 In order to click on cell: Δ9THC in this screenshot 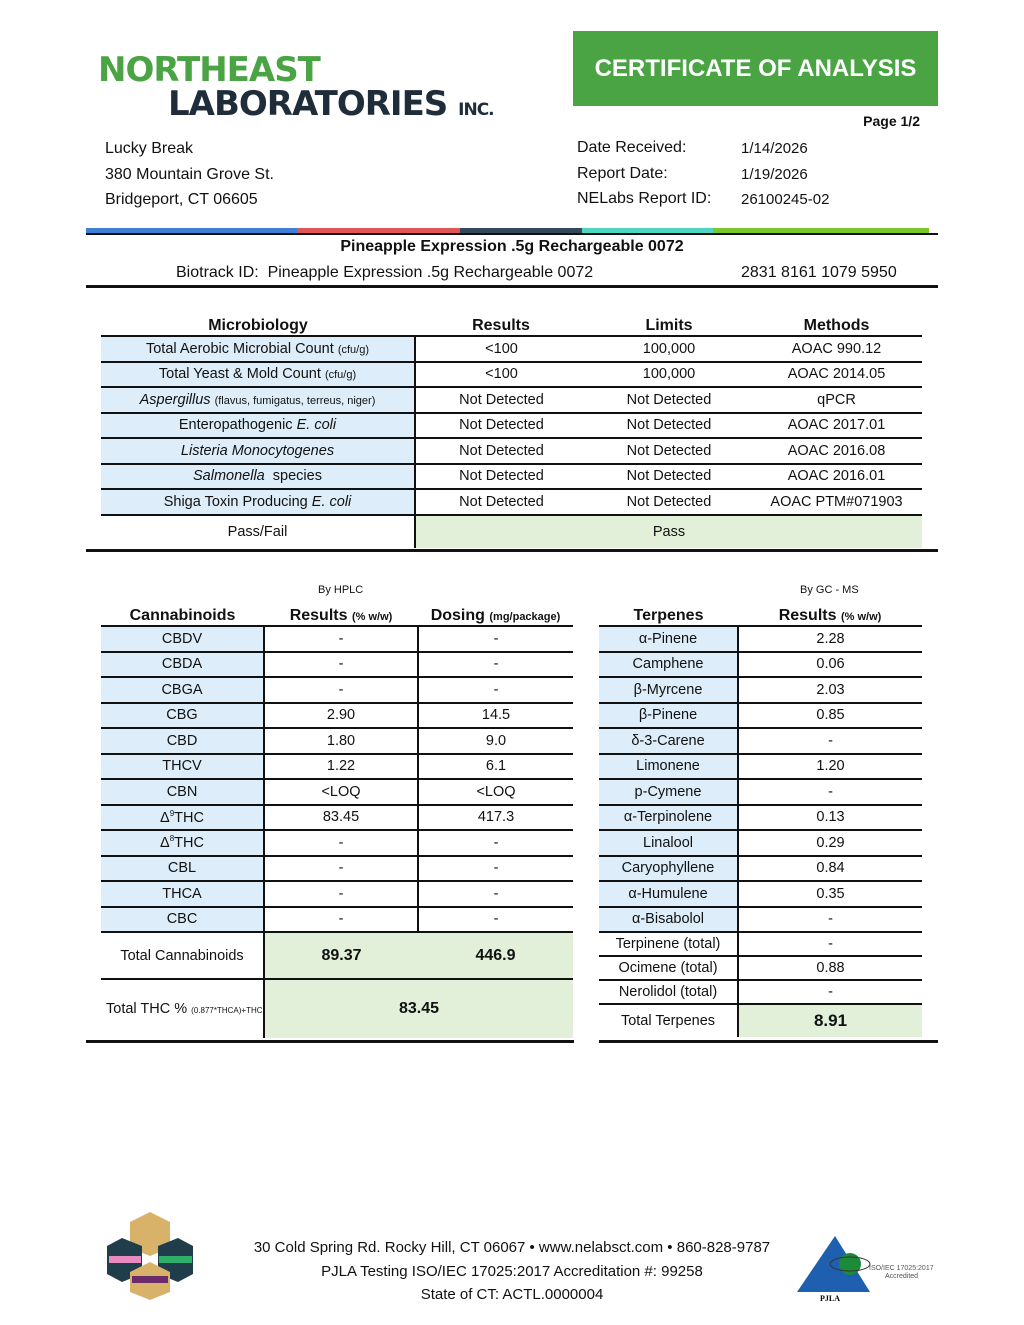, I will do `click(183, 817)`.